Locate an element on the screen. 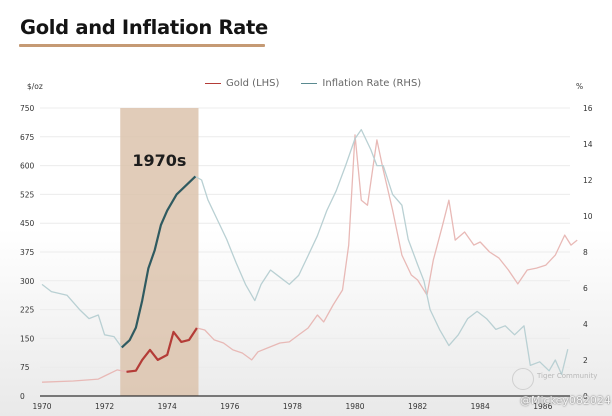  y-right-tick-label: 8 is located at coordinates (585, 252).